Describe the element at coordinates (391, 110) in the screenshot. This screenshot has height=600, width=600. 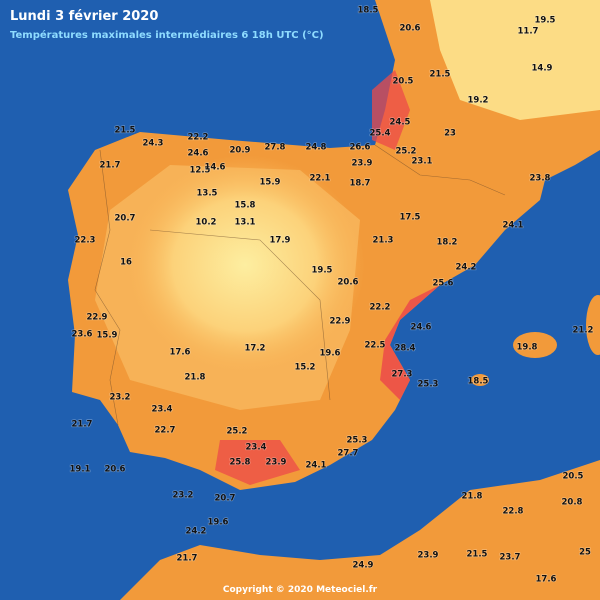
I see `warm-north` at that location.